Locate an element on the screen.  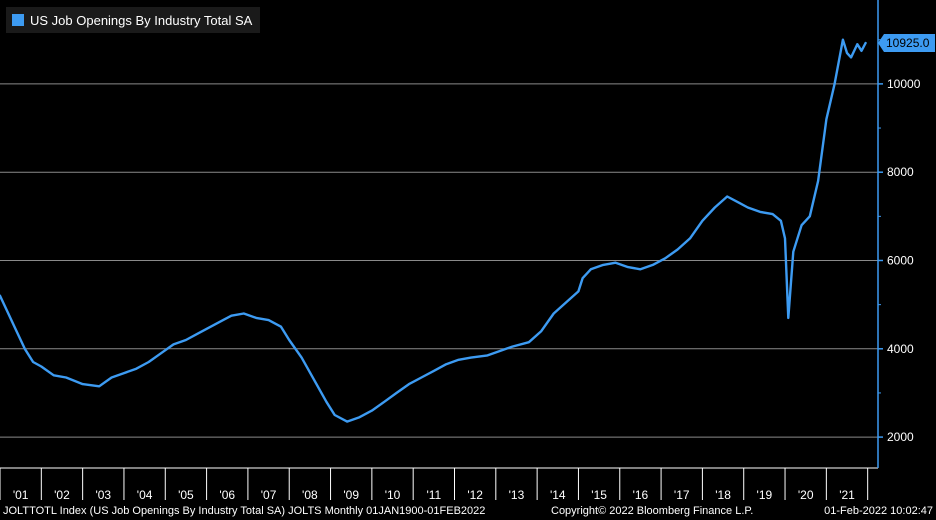
last-value-tag is located at coordinates (906, 43).